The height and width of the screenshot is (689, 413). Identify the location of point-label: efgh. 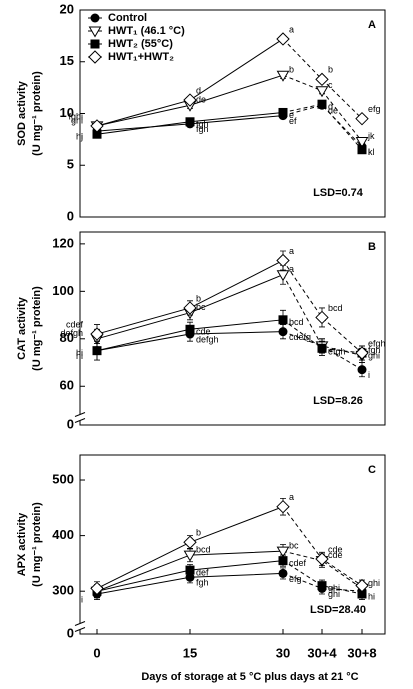
(337, 351).